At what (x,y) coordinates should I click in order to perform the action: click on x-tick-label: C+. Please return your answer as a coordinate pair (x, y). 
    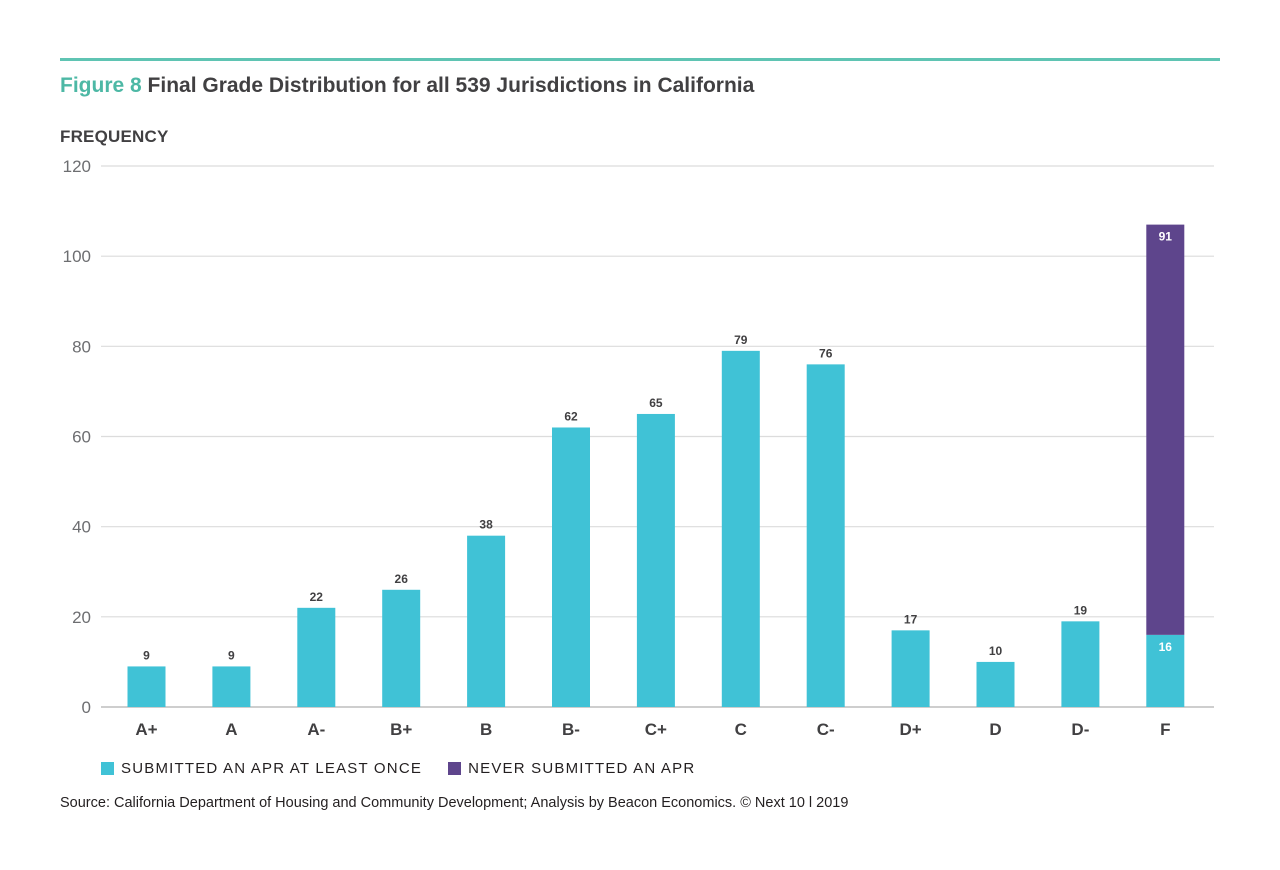
    Looking at the image, I should click on (656, 729).